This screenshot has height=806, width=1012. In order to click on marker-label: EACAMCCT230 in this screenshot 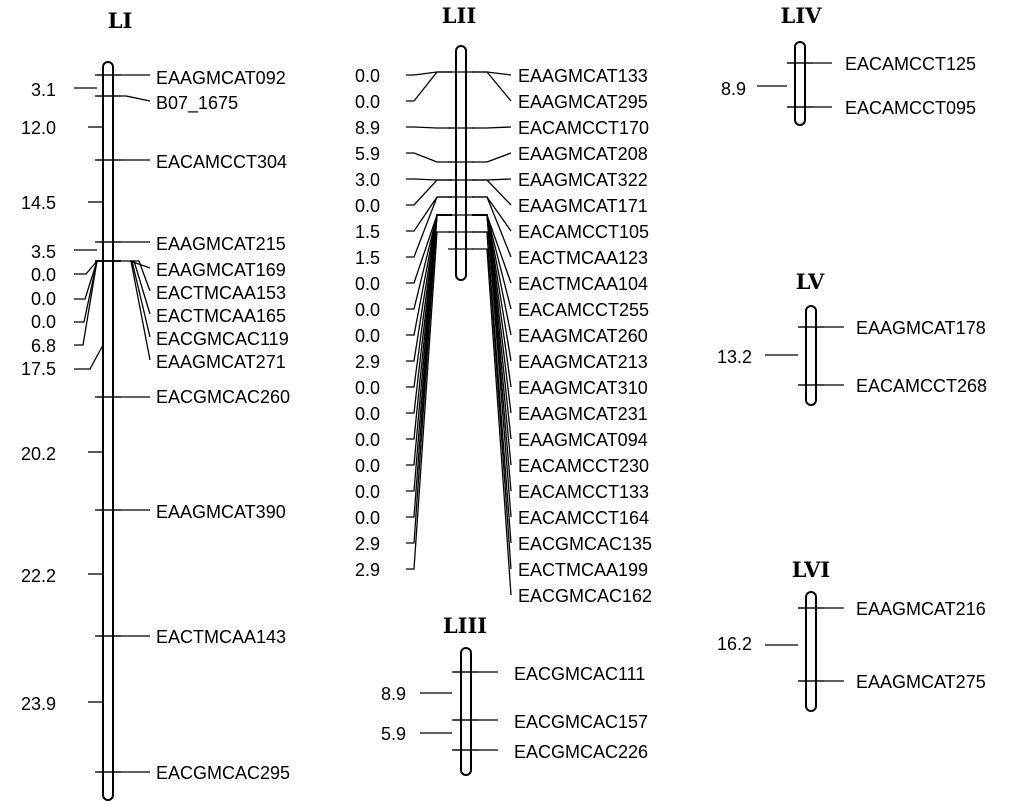, I will do `click(583, 466)`.